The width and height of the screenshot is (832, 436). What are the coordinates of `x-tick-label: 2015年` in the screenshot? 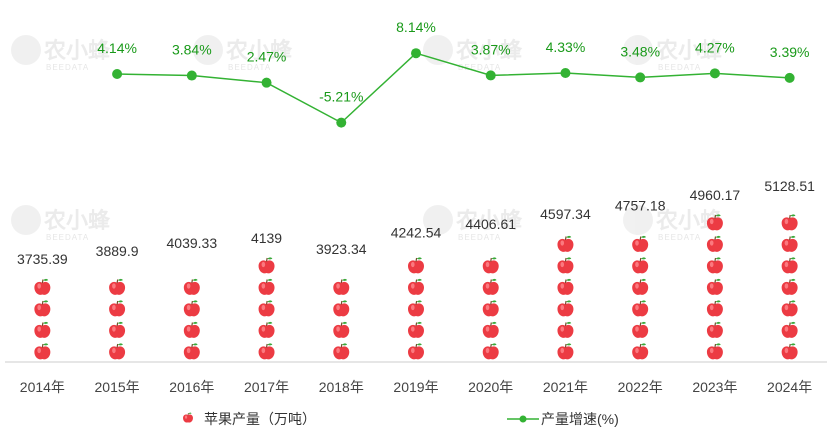 It's located at (117, 387).